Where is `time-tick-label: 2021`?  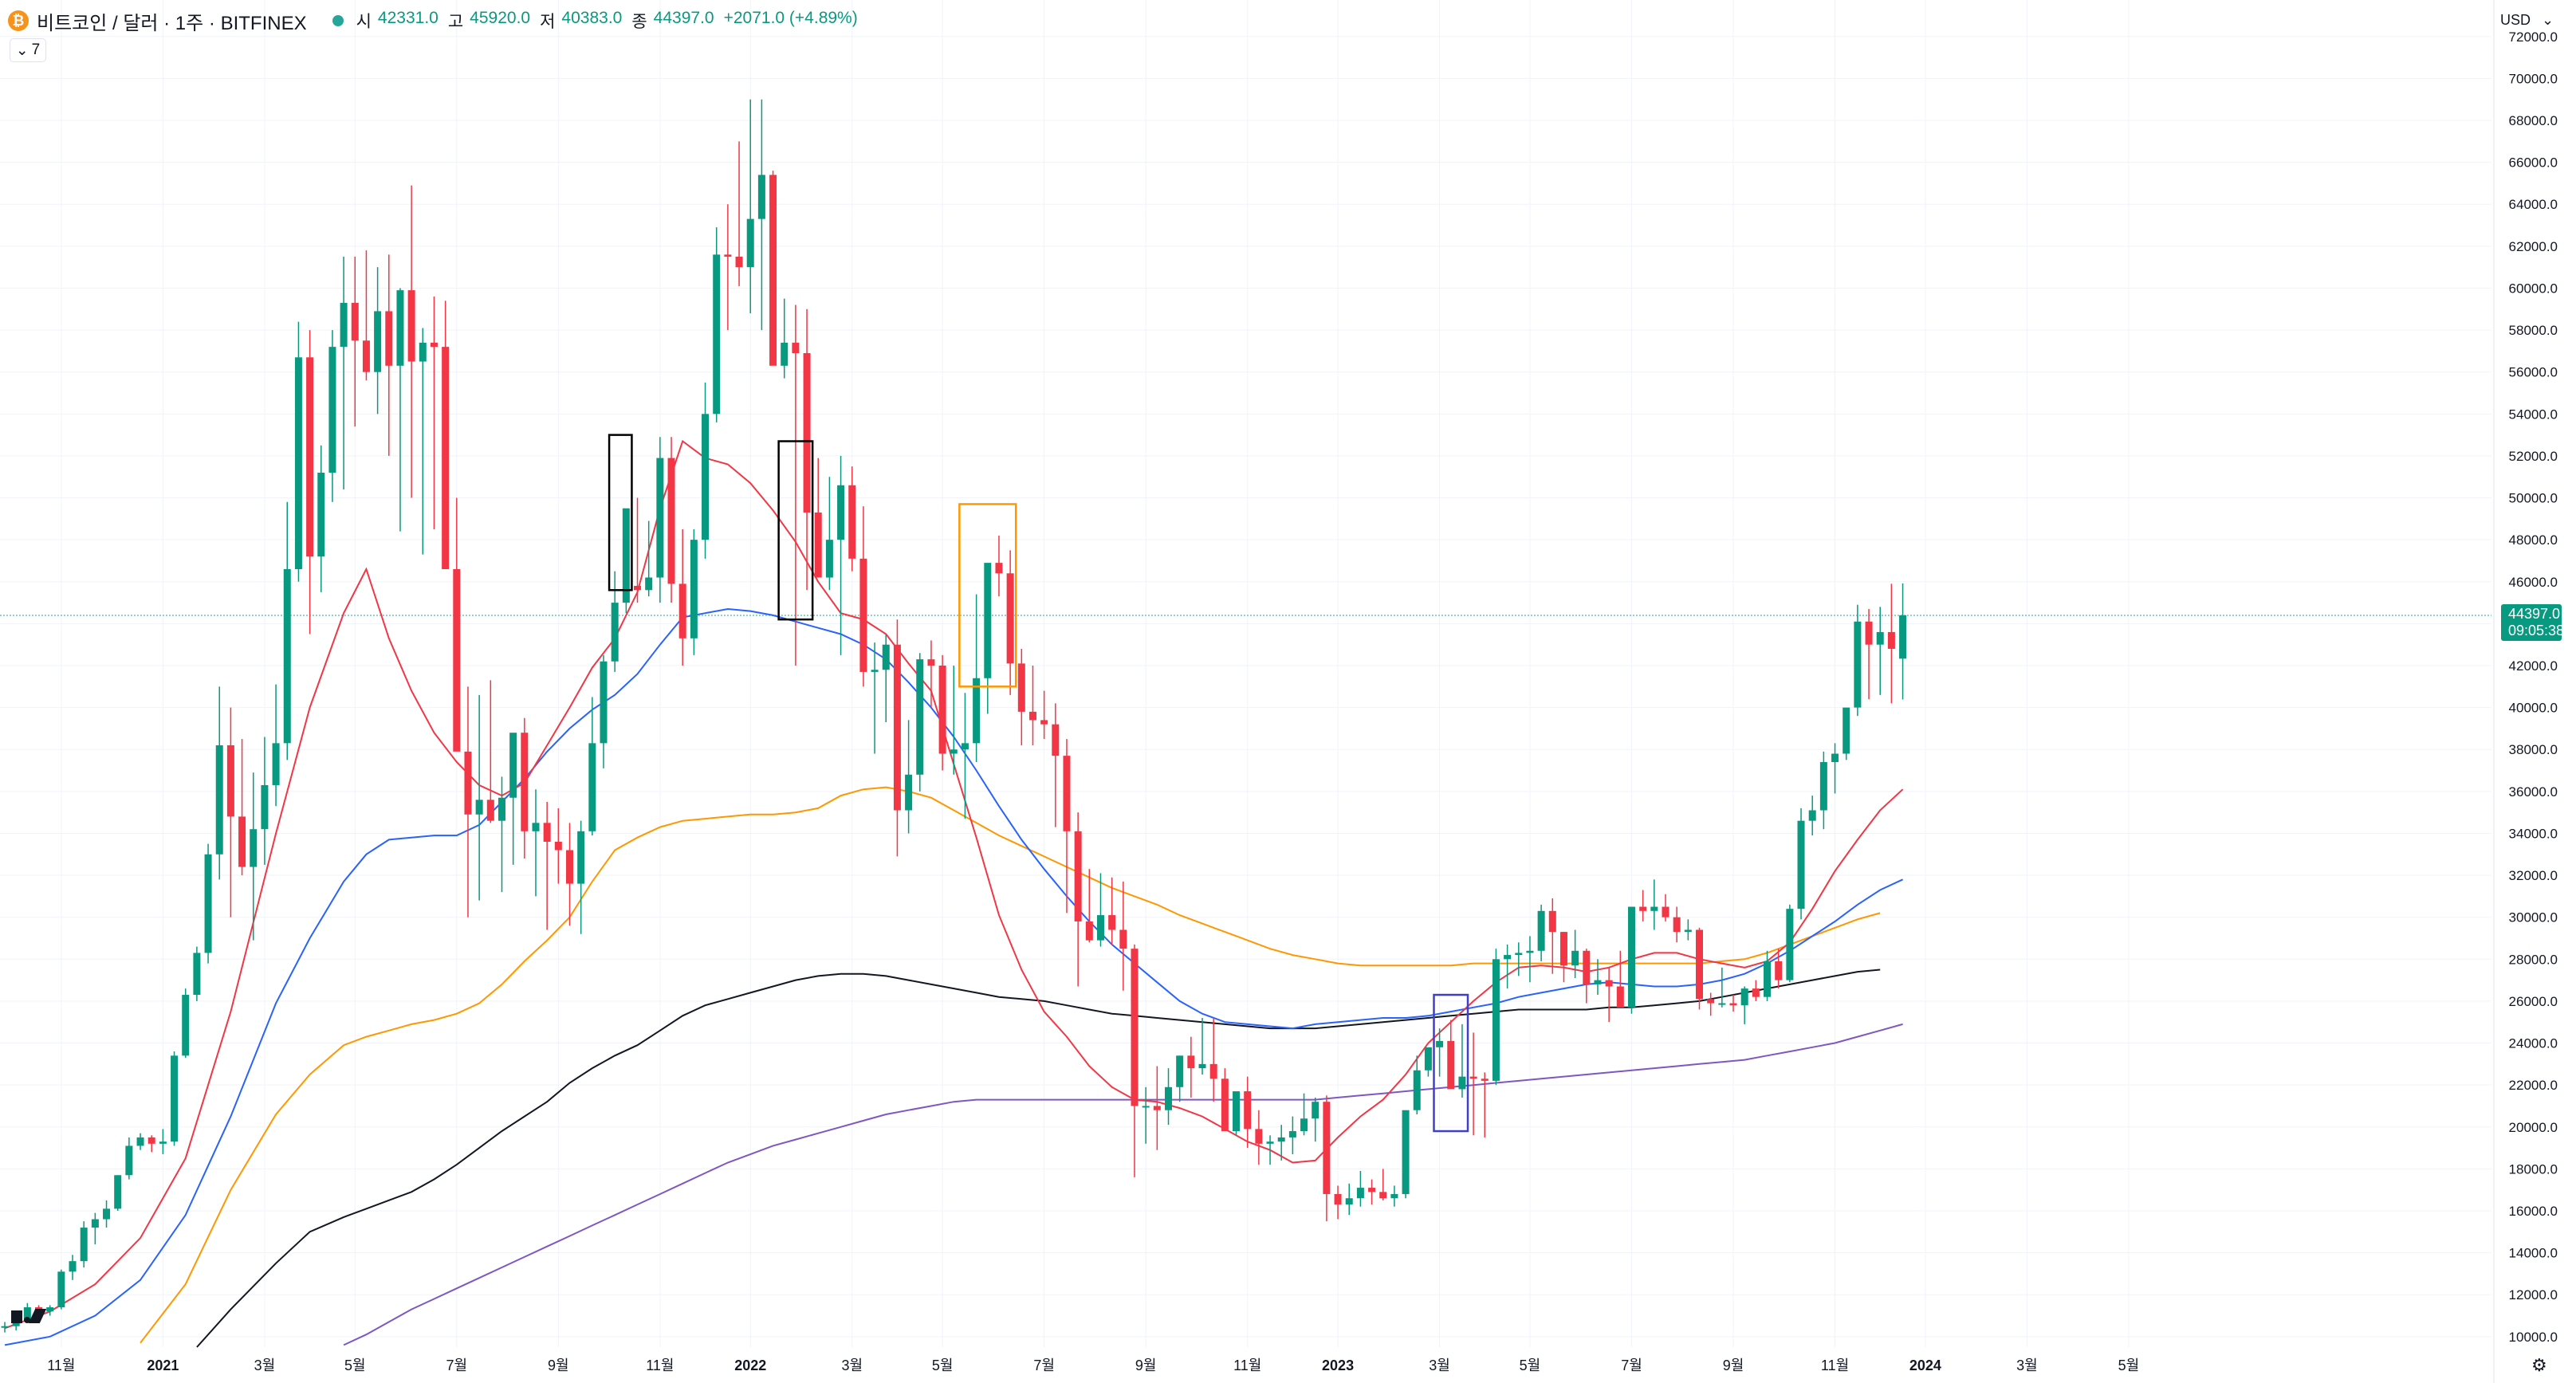
time-tick-label: 2021 is located at coordinates (163, 1365).